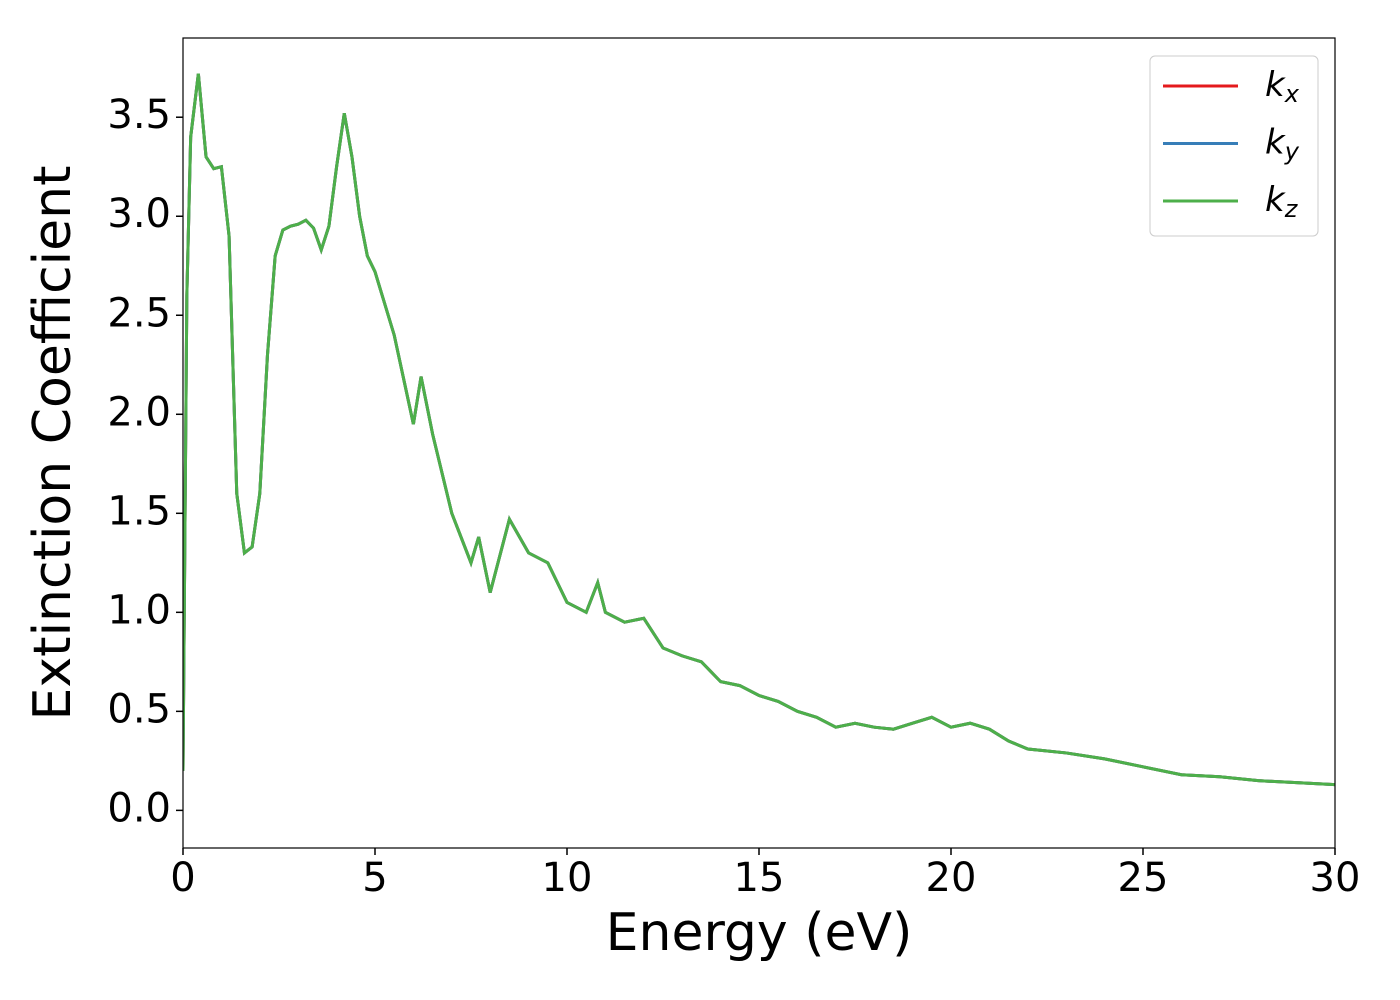 The image size is (1400, 1000). Describe the element at coordinates (1234, 146) in the screenshot. I see `legend-box` at that location.